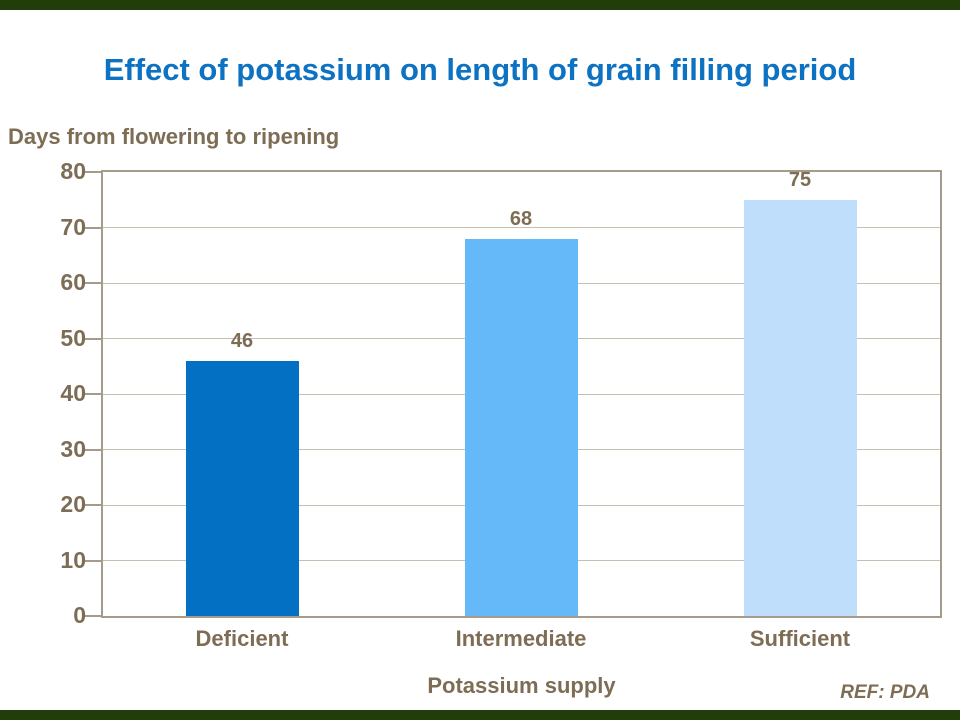 The width and height of the screenshot is (960, 720). I want to click on y-tick-label-70: 70, so click(73, 226).